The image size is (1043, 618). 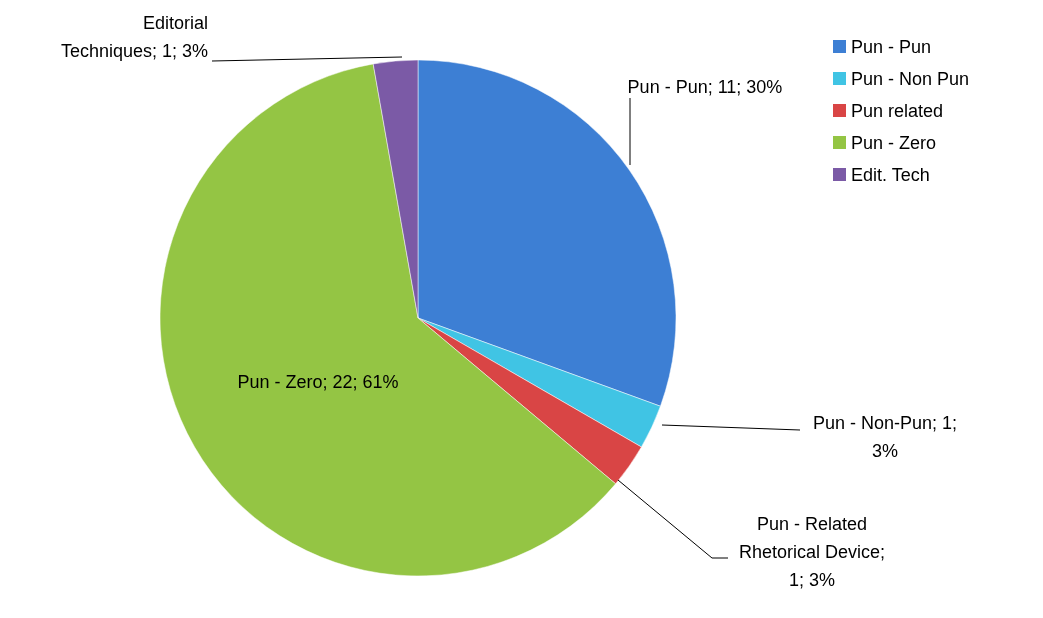 What do you see at coordinates (134, 37) in the screenshot?
I see `data-label: Editorial Techniques; 1; 3%` at bounding box center [134, 37].